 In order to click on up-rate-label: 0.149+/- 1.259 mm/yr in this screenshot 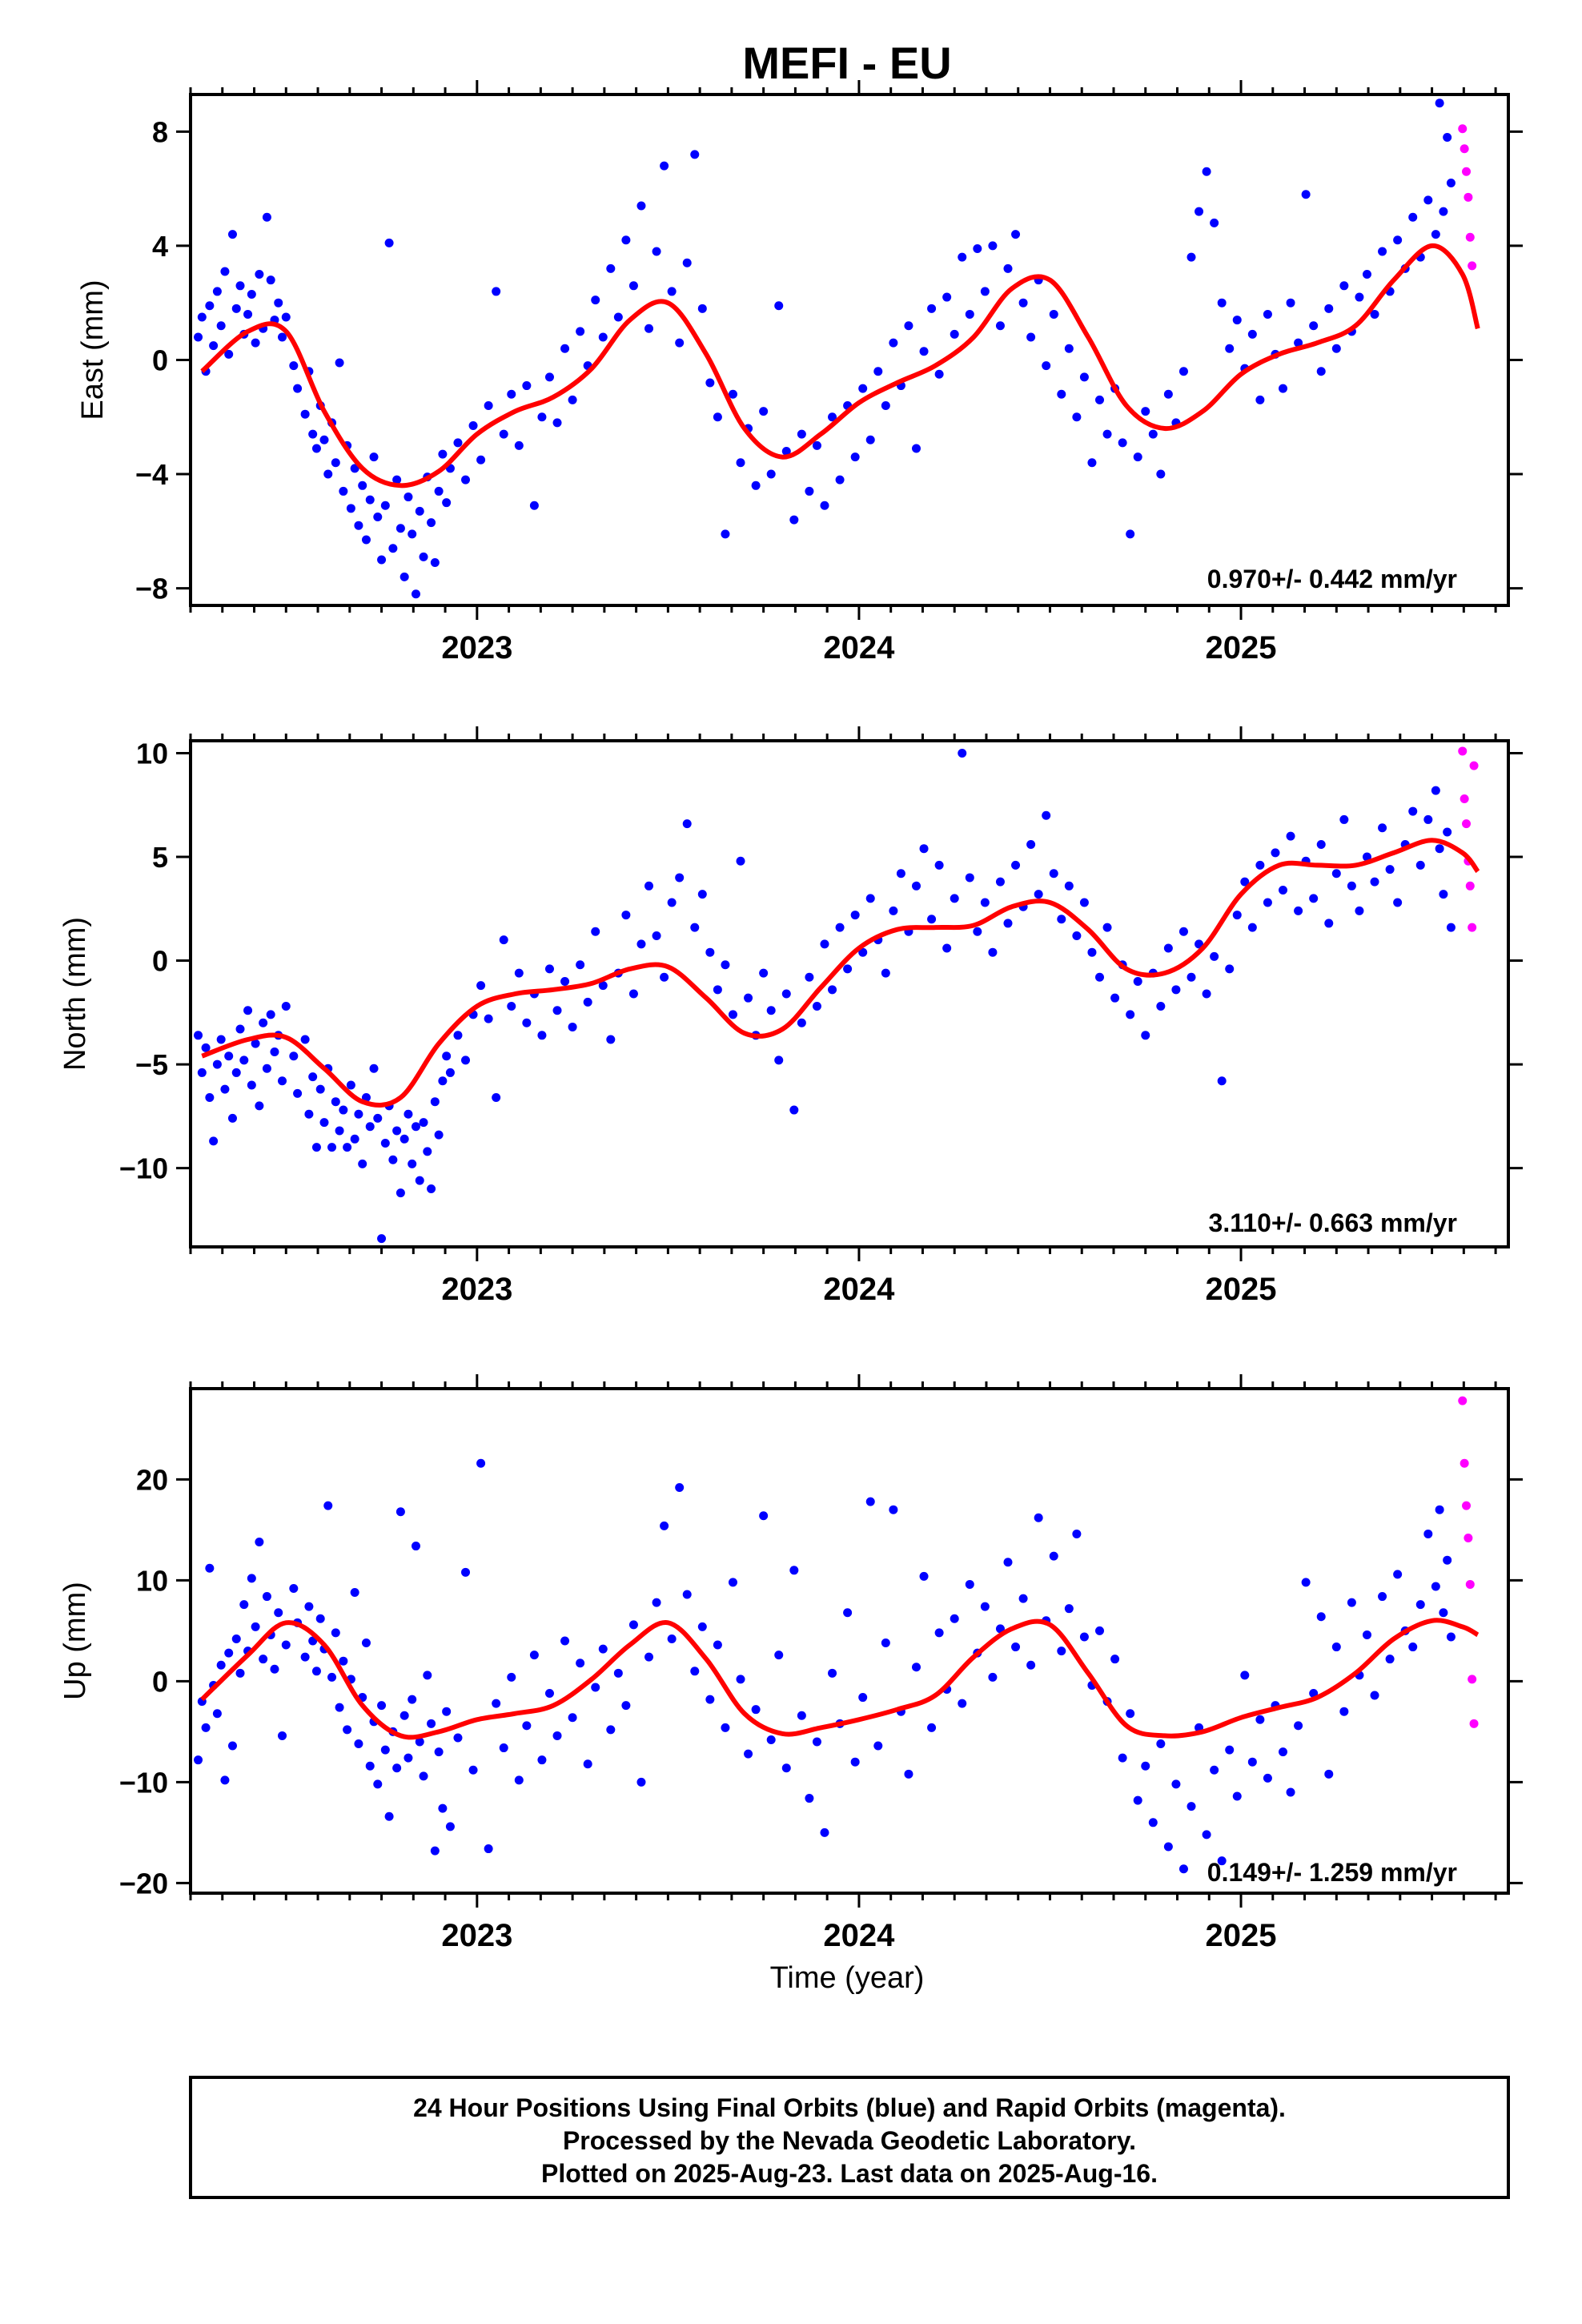, I will do `click(1332, 1873)`.